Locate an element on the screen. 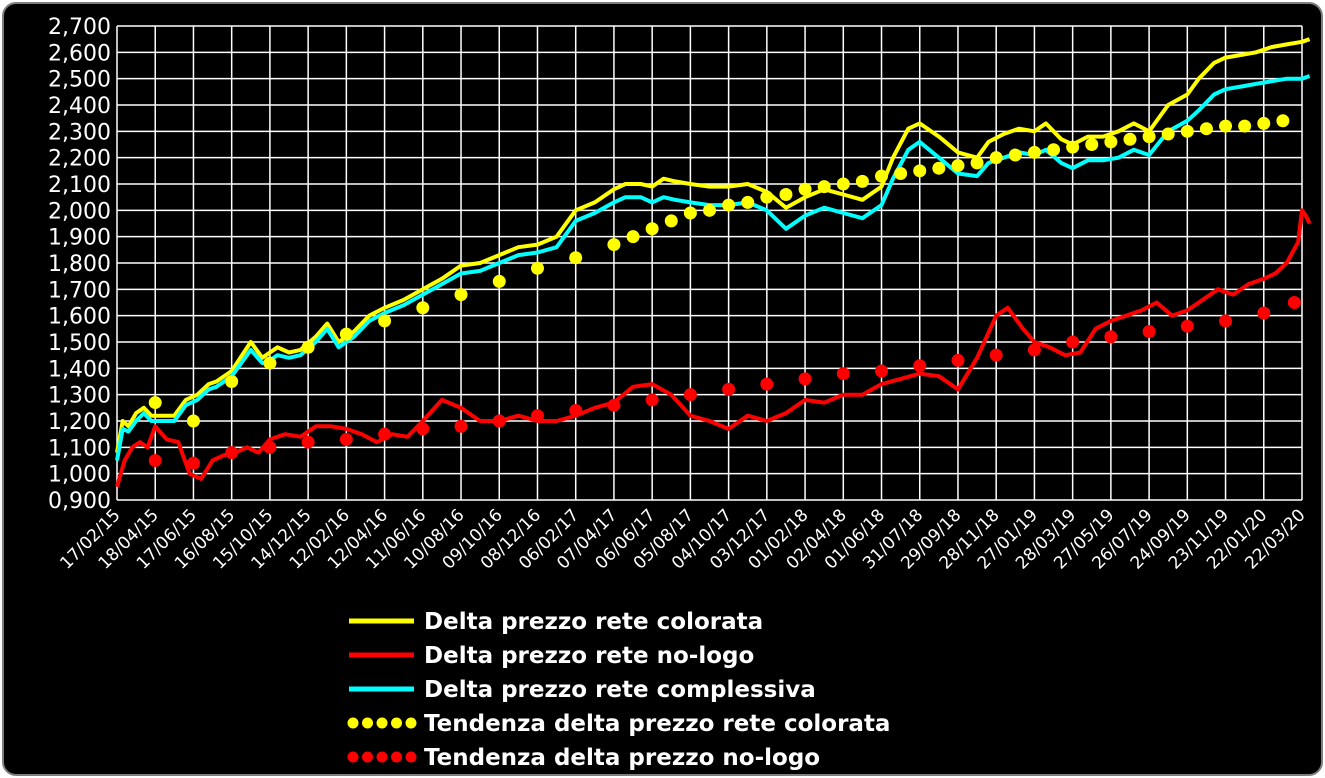 This screenshot has height=778, width=1325. y-tick-label: 2,000 is located at coordinates (79, 211).